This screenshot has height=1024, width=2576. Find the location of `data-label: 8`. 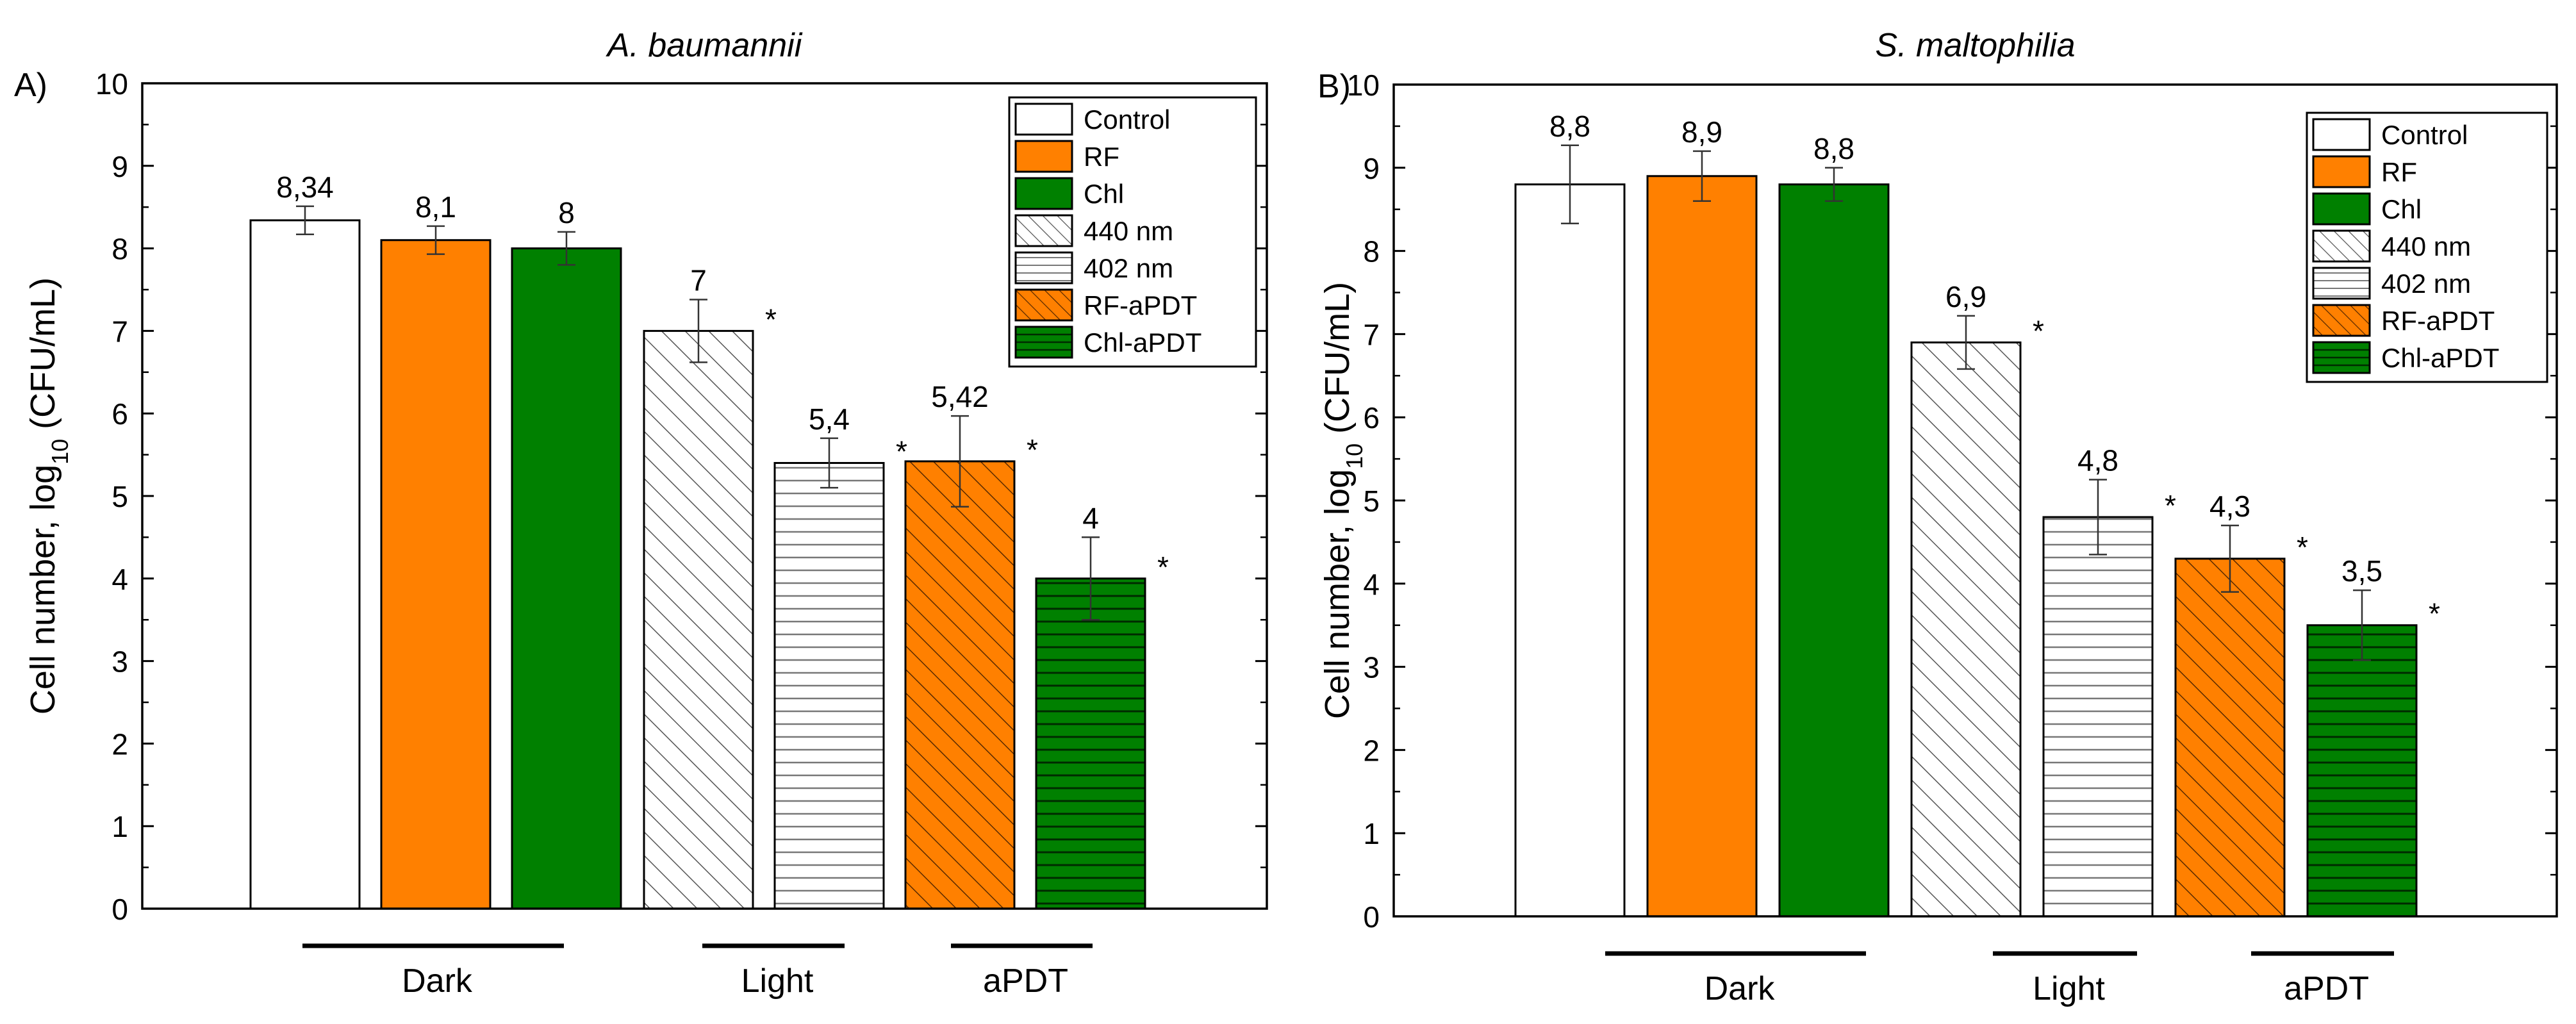

data-label: 8 is located at coordinates (566, 212).